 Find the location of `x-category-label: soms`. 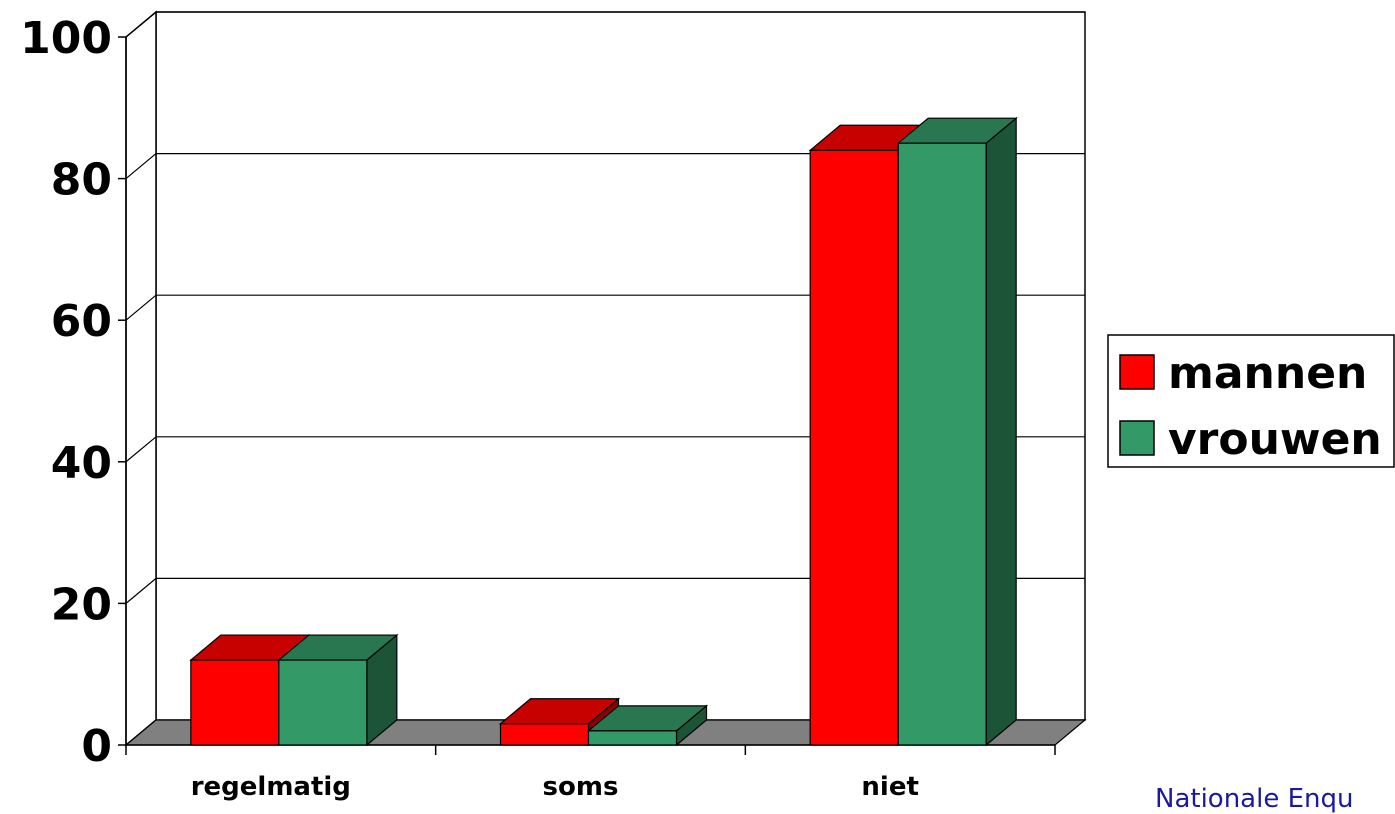

x-category-label: soms is located at coordinates (581, 787).